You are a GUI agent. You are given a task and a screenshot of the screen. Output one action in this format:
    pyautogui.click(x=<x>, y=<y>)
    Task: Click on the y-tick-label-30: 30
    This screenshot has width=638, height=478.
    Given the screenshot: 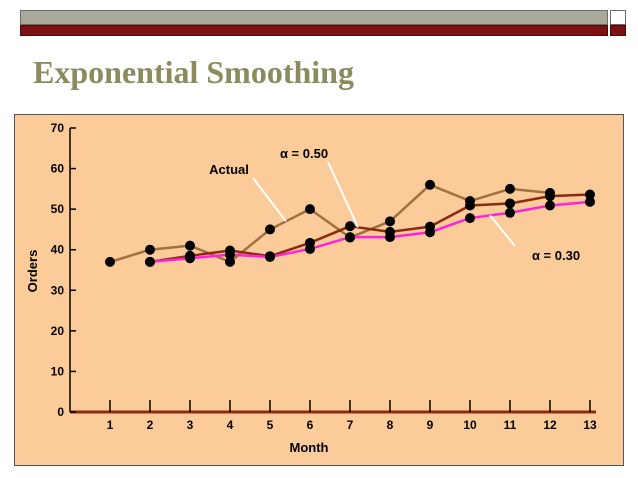 What is the action you would take?
    pyautogui.click(x=58, y=290)
    